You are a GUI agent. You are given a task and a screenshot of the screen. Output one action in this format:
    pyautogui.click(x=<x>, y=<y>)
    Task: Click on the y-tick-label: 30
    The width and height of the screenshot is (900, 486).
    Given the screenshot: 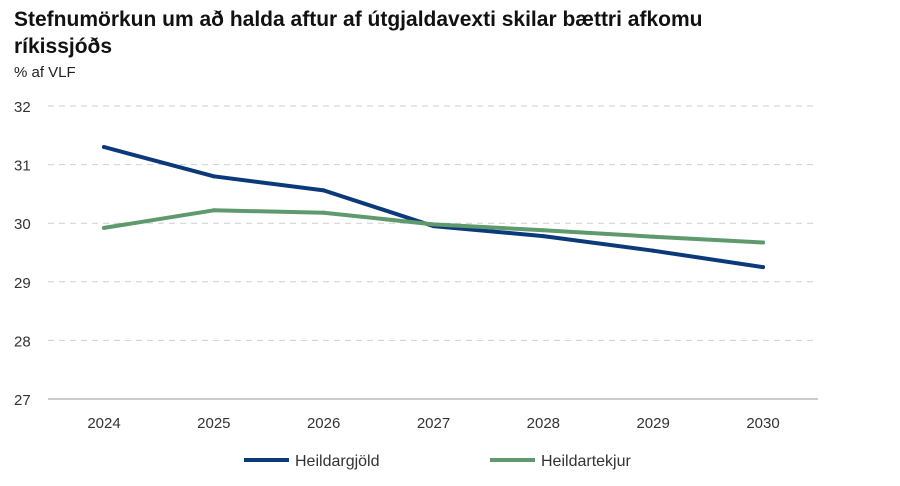 What is the action you would take?
    pyautogui.click(x=22, y=224)
    